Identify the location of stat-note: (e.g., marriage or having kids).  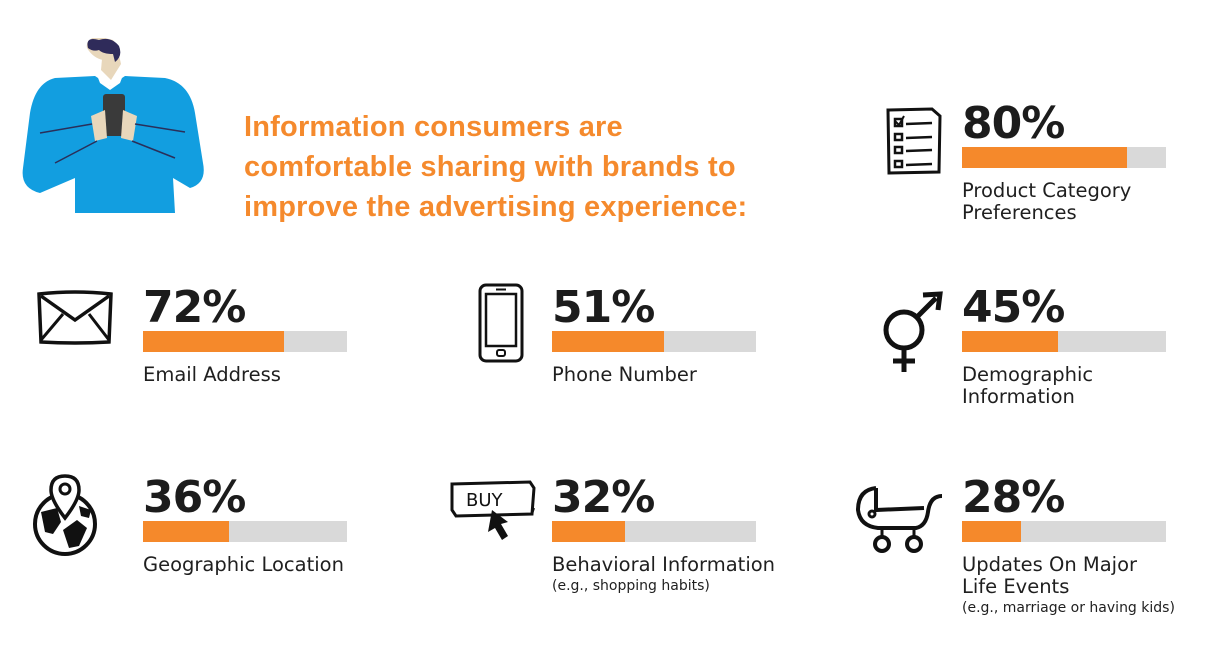
(1068, 608).